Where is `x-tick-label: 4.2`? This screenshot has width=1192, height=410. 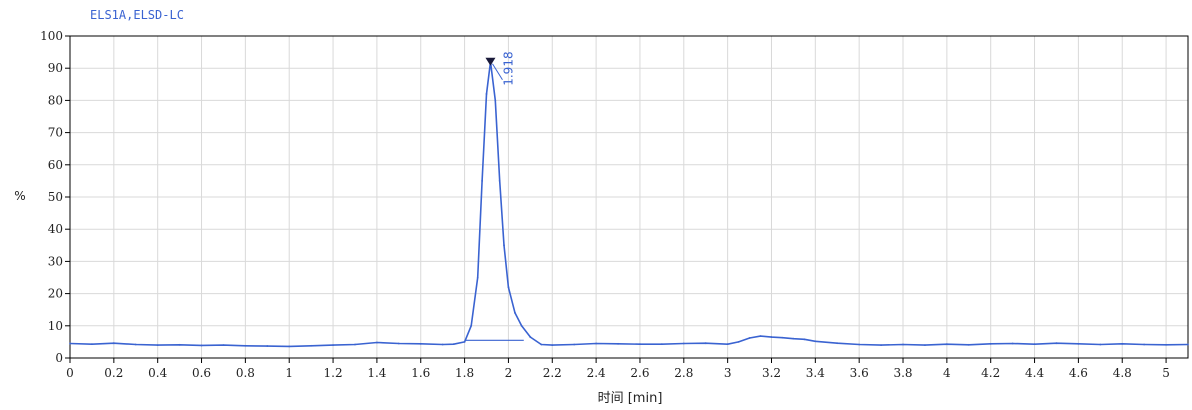 x-tick-label: 4.2 is located at coordinates (990, 373).